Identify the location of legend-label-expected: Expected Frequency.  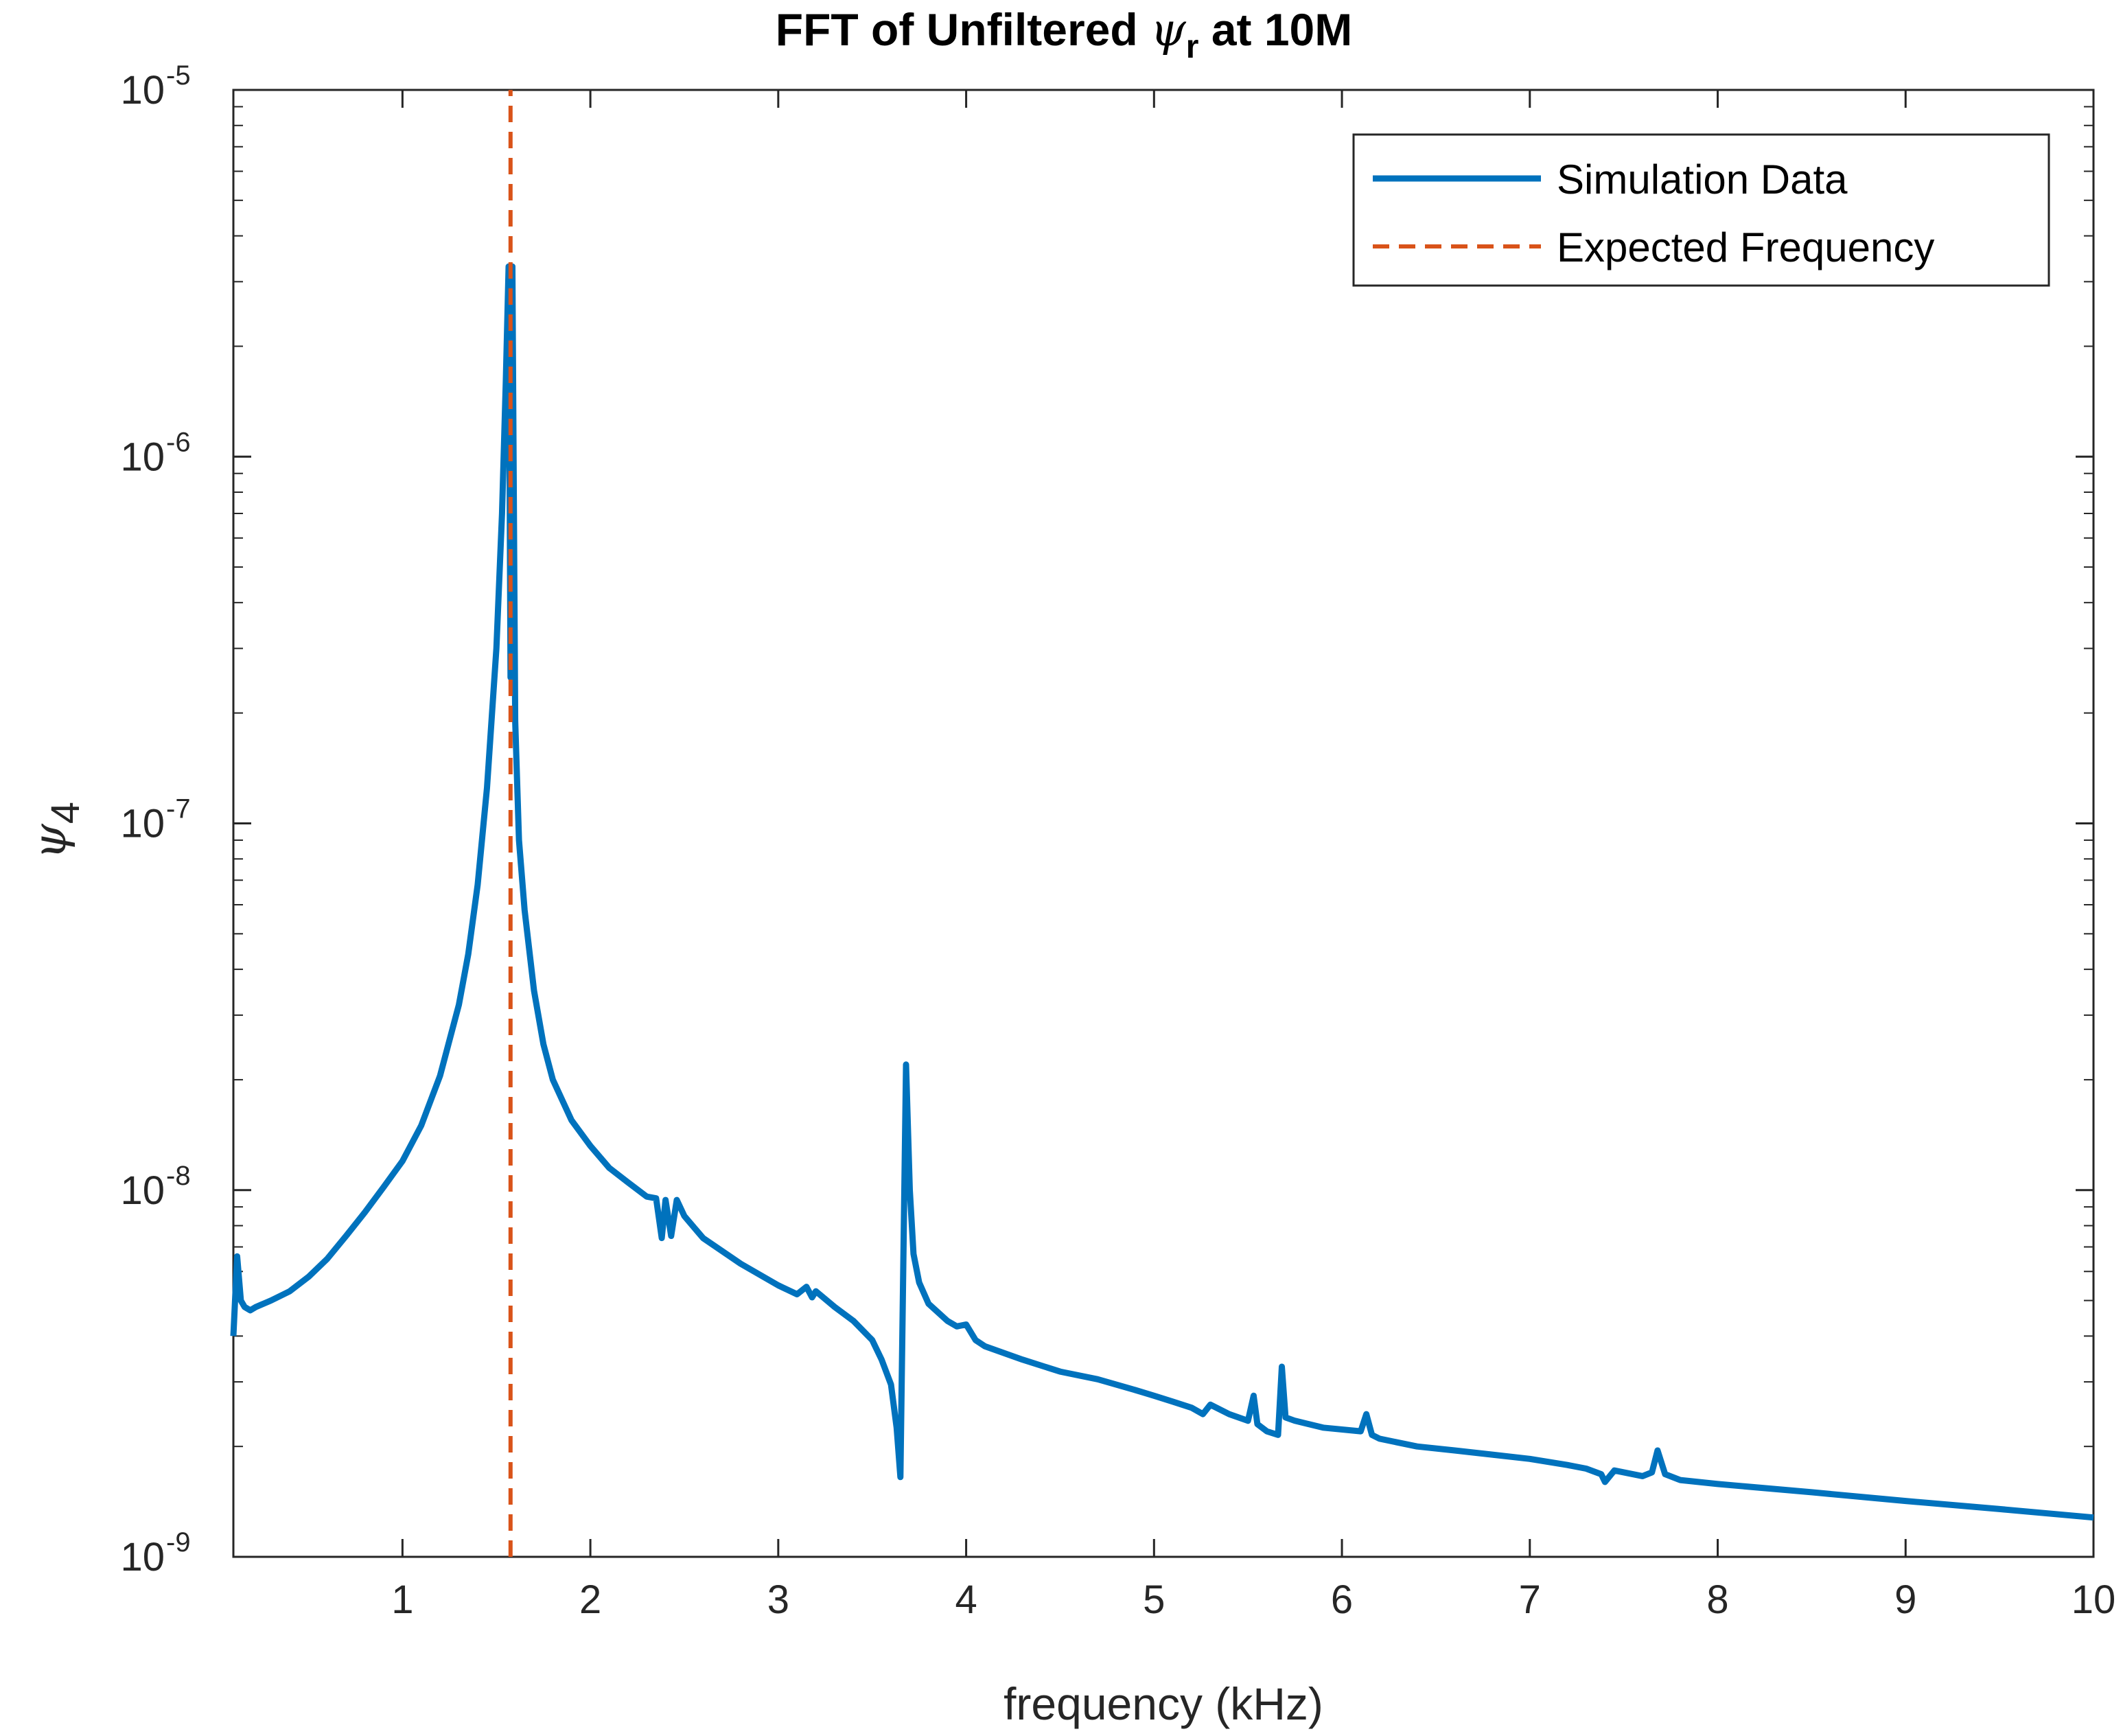
(1745, 247).